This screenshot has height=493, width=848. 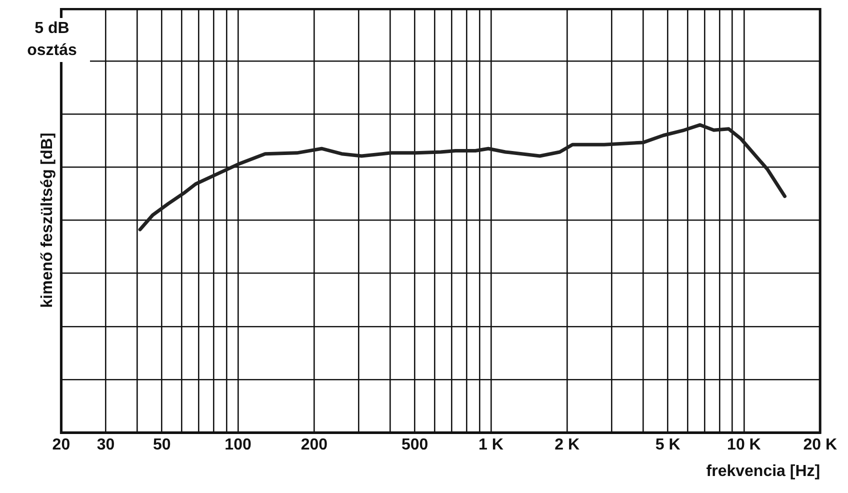 What do you see at coordinates (314, 445) in the screenshot?
I see `x-tick-label: 200` at bounding box center [314, 445].